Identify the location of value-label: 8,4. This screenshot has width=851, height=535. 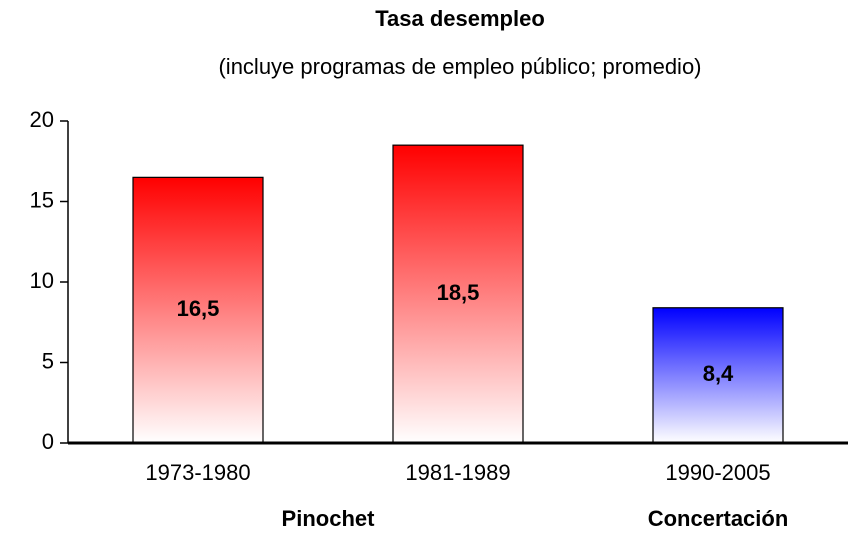
(718, 373).